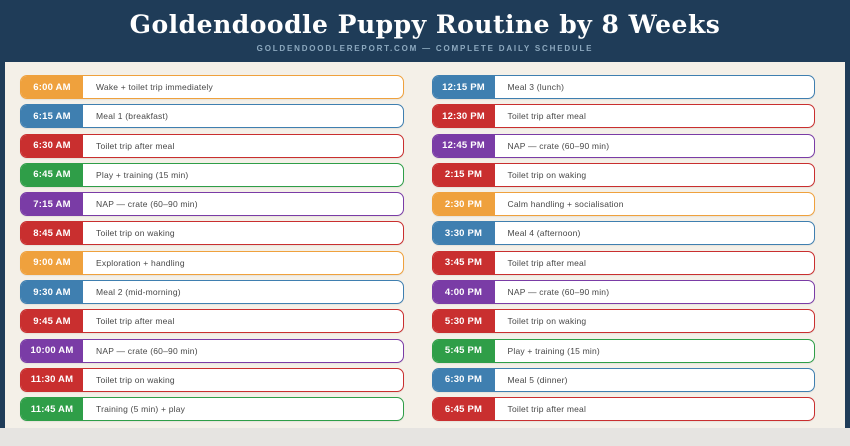 The height and width of the screenshot is (446, 850). What do you see at coordinates (463, 292) in the screenshot?
I see `time-badge: 4:00 PM` at bounding box center [463, 292].